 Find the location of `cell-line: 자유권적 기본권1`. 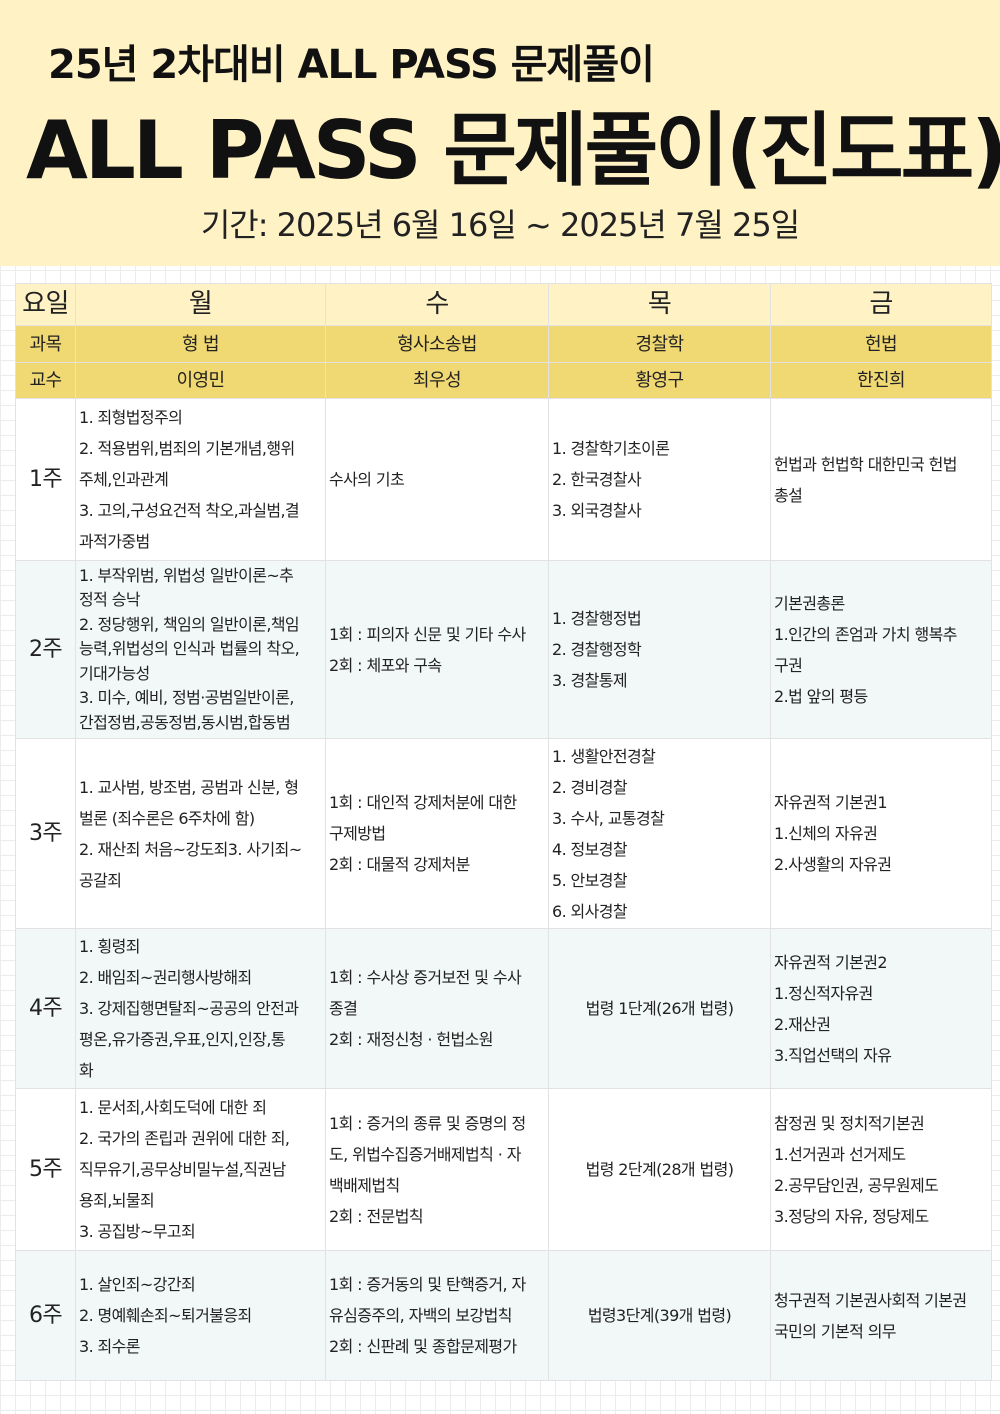

cell-line: 자유권적 기본권1 is located at coordinates (831, 802).